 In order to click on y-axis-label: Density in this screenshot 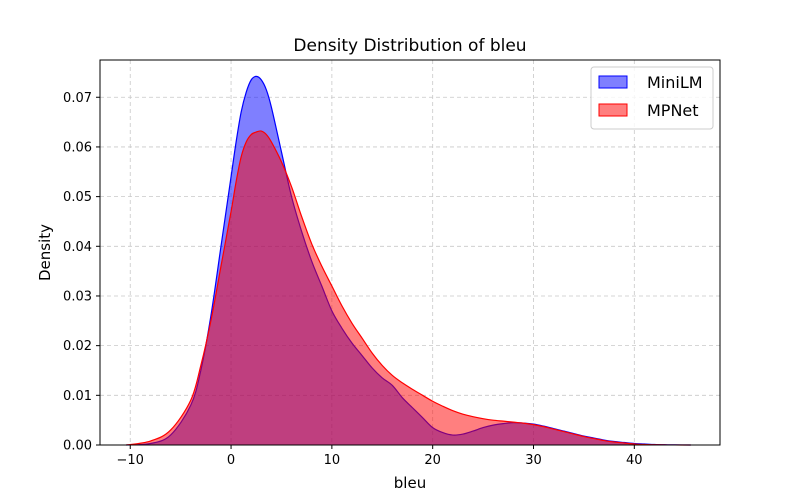, I will do `click(45, 252)`.